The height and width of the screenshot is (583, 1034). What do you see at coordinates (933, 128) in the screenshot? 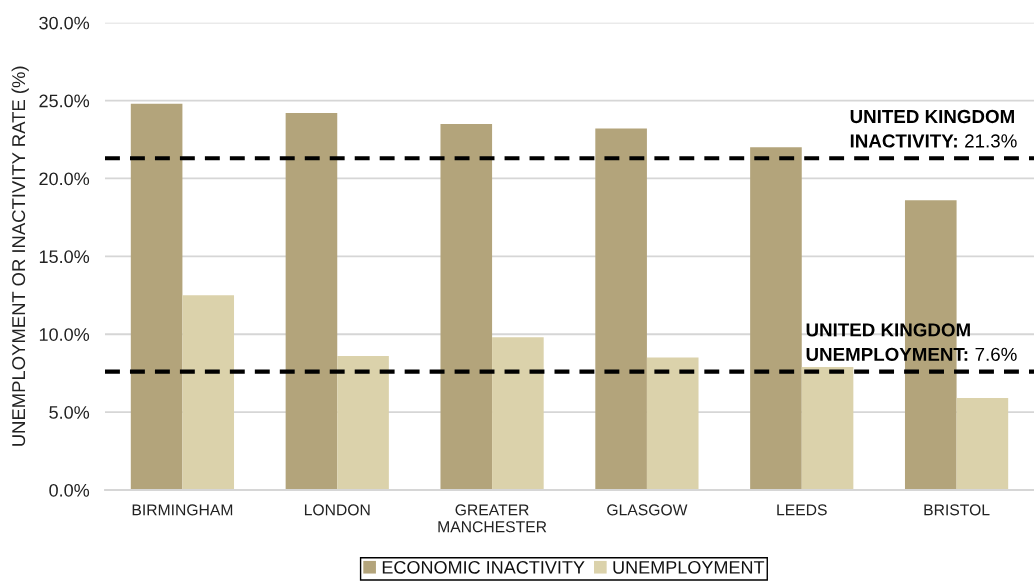
I see `ref-line-label: UNITED KINGDOM INACTIVITY: 21.3%` at bounding box center [933, 128].